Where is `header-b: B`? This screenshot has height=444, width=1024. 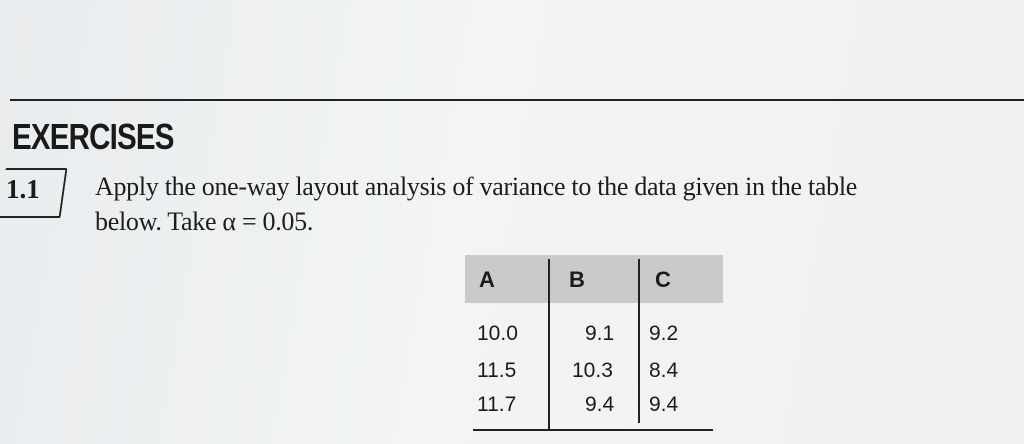
header-b: B is located at coordinates (577, 279).